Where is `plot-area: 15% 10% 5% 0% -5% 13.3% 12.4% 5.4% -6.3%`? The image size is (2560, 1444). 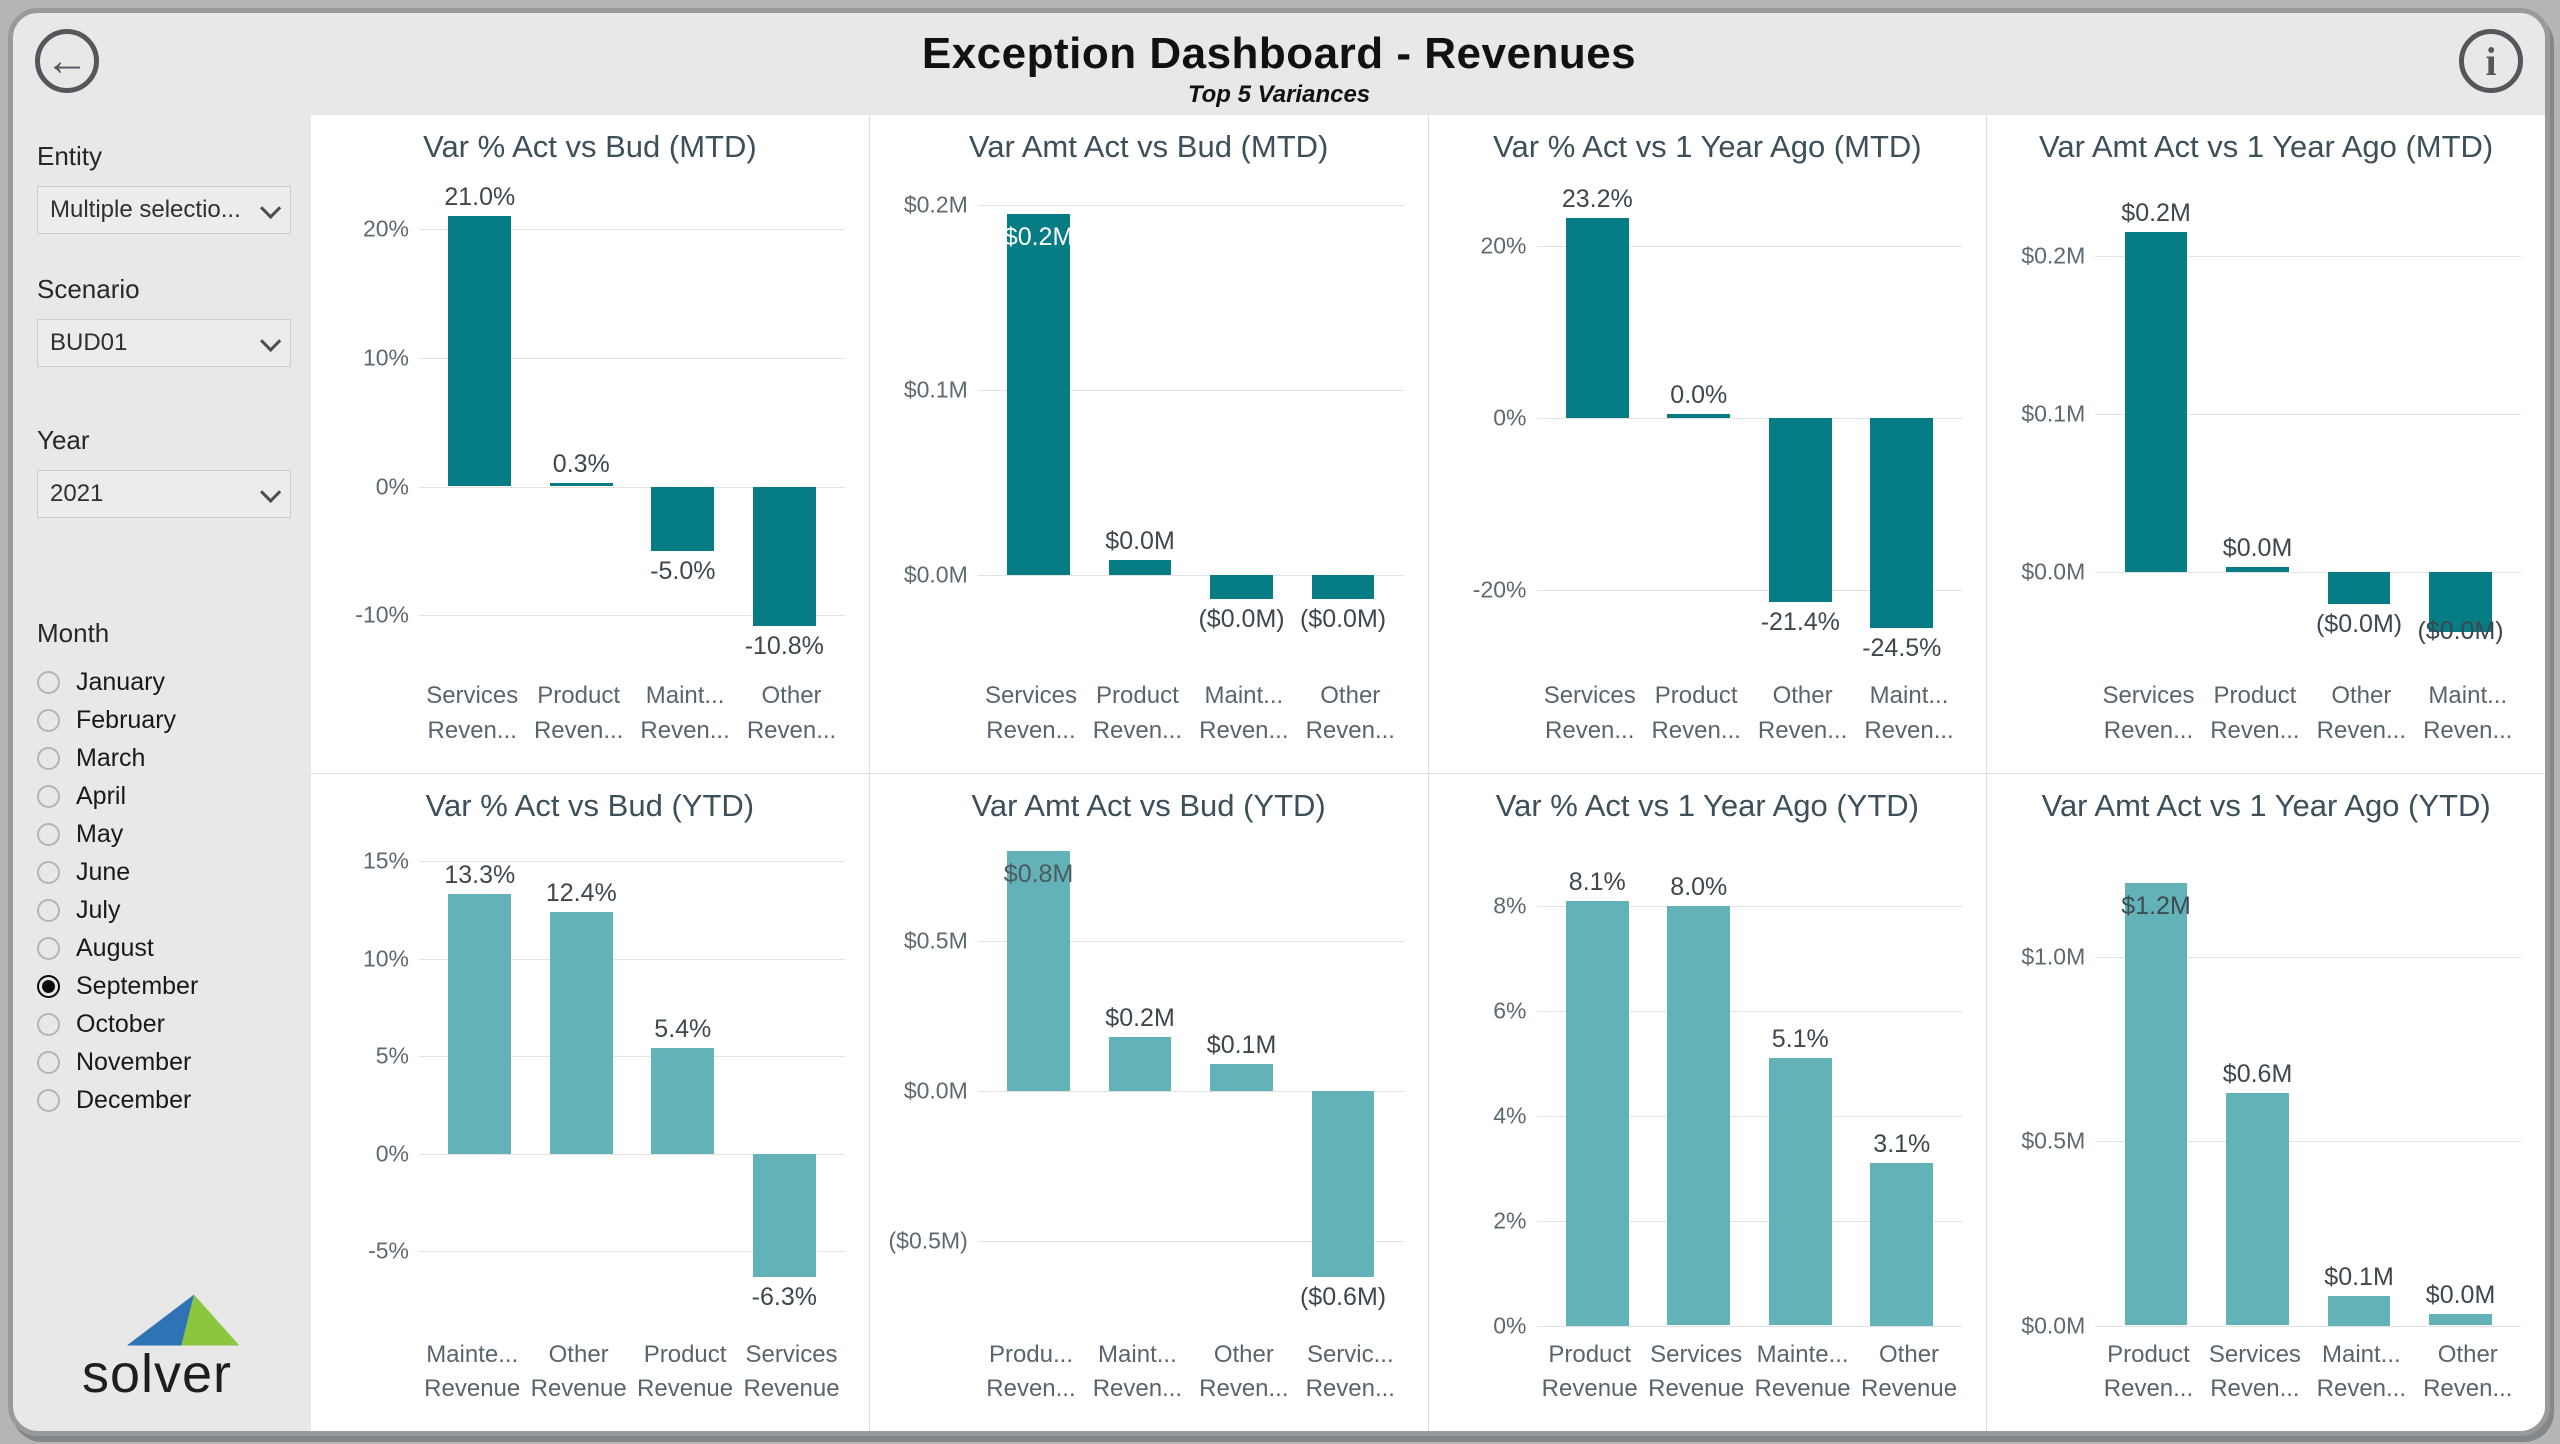 plot-area: 15% 10% 5% 0% -5% 13.3% 12.4% 5.4% -6.3% is located at coordinates (589, 1081).